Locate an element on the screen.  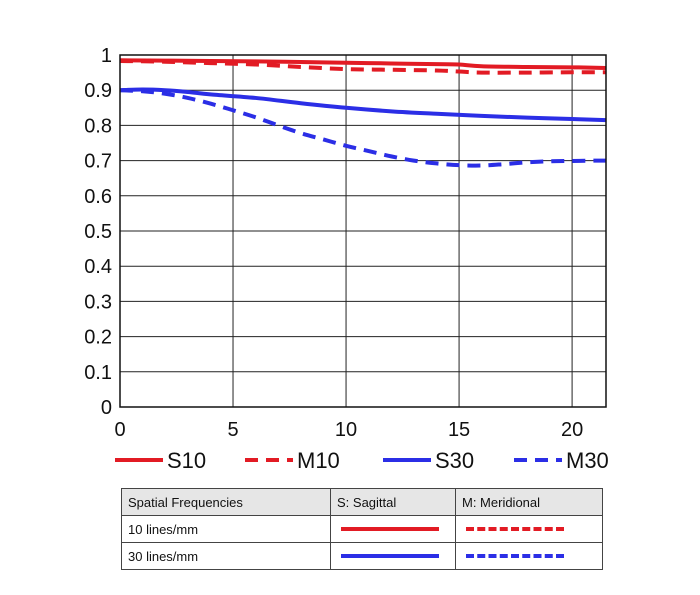
y-tick-label: 0 is located at coordinates (106, 408).